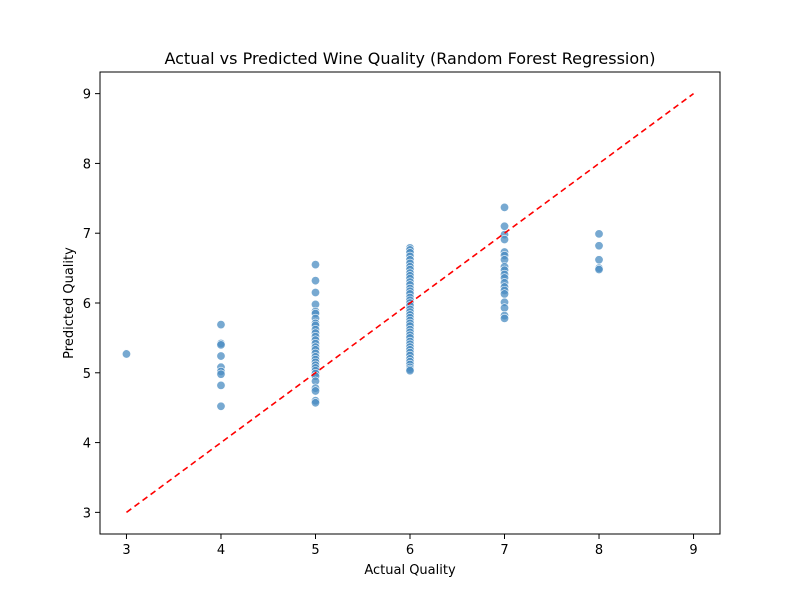 Image resolution: width=800 pixels, height=600 pixels. I want to click on x-tick-label: 8, so click(599, 550).